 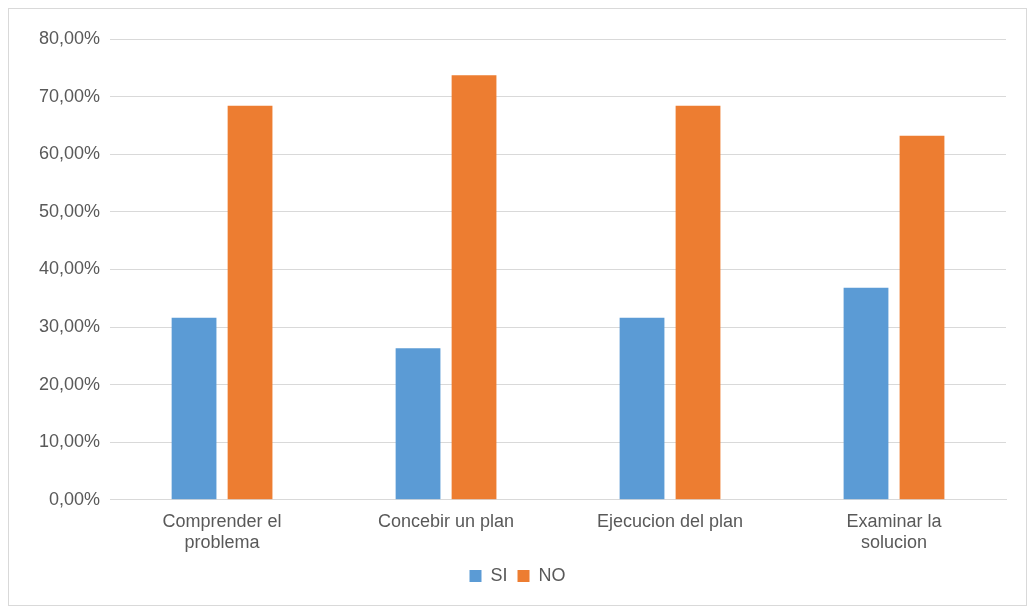 I want to click on y-tick-label: 20,00%, so click(x=69, y=383).